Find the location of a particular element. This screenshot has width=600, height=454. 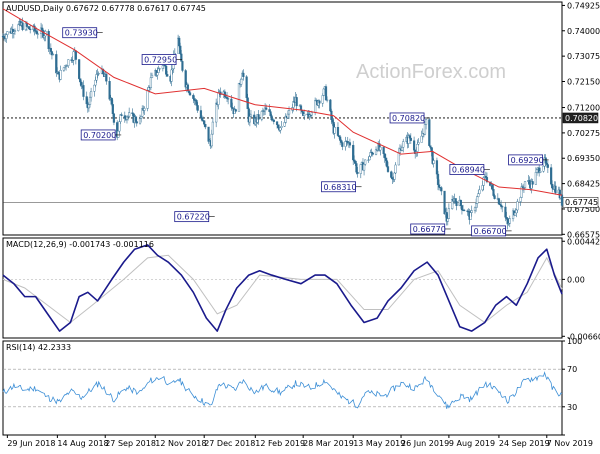

price-y-tick-label: 0.71200 is located at coordinates (583, 108).